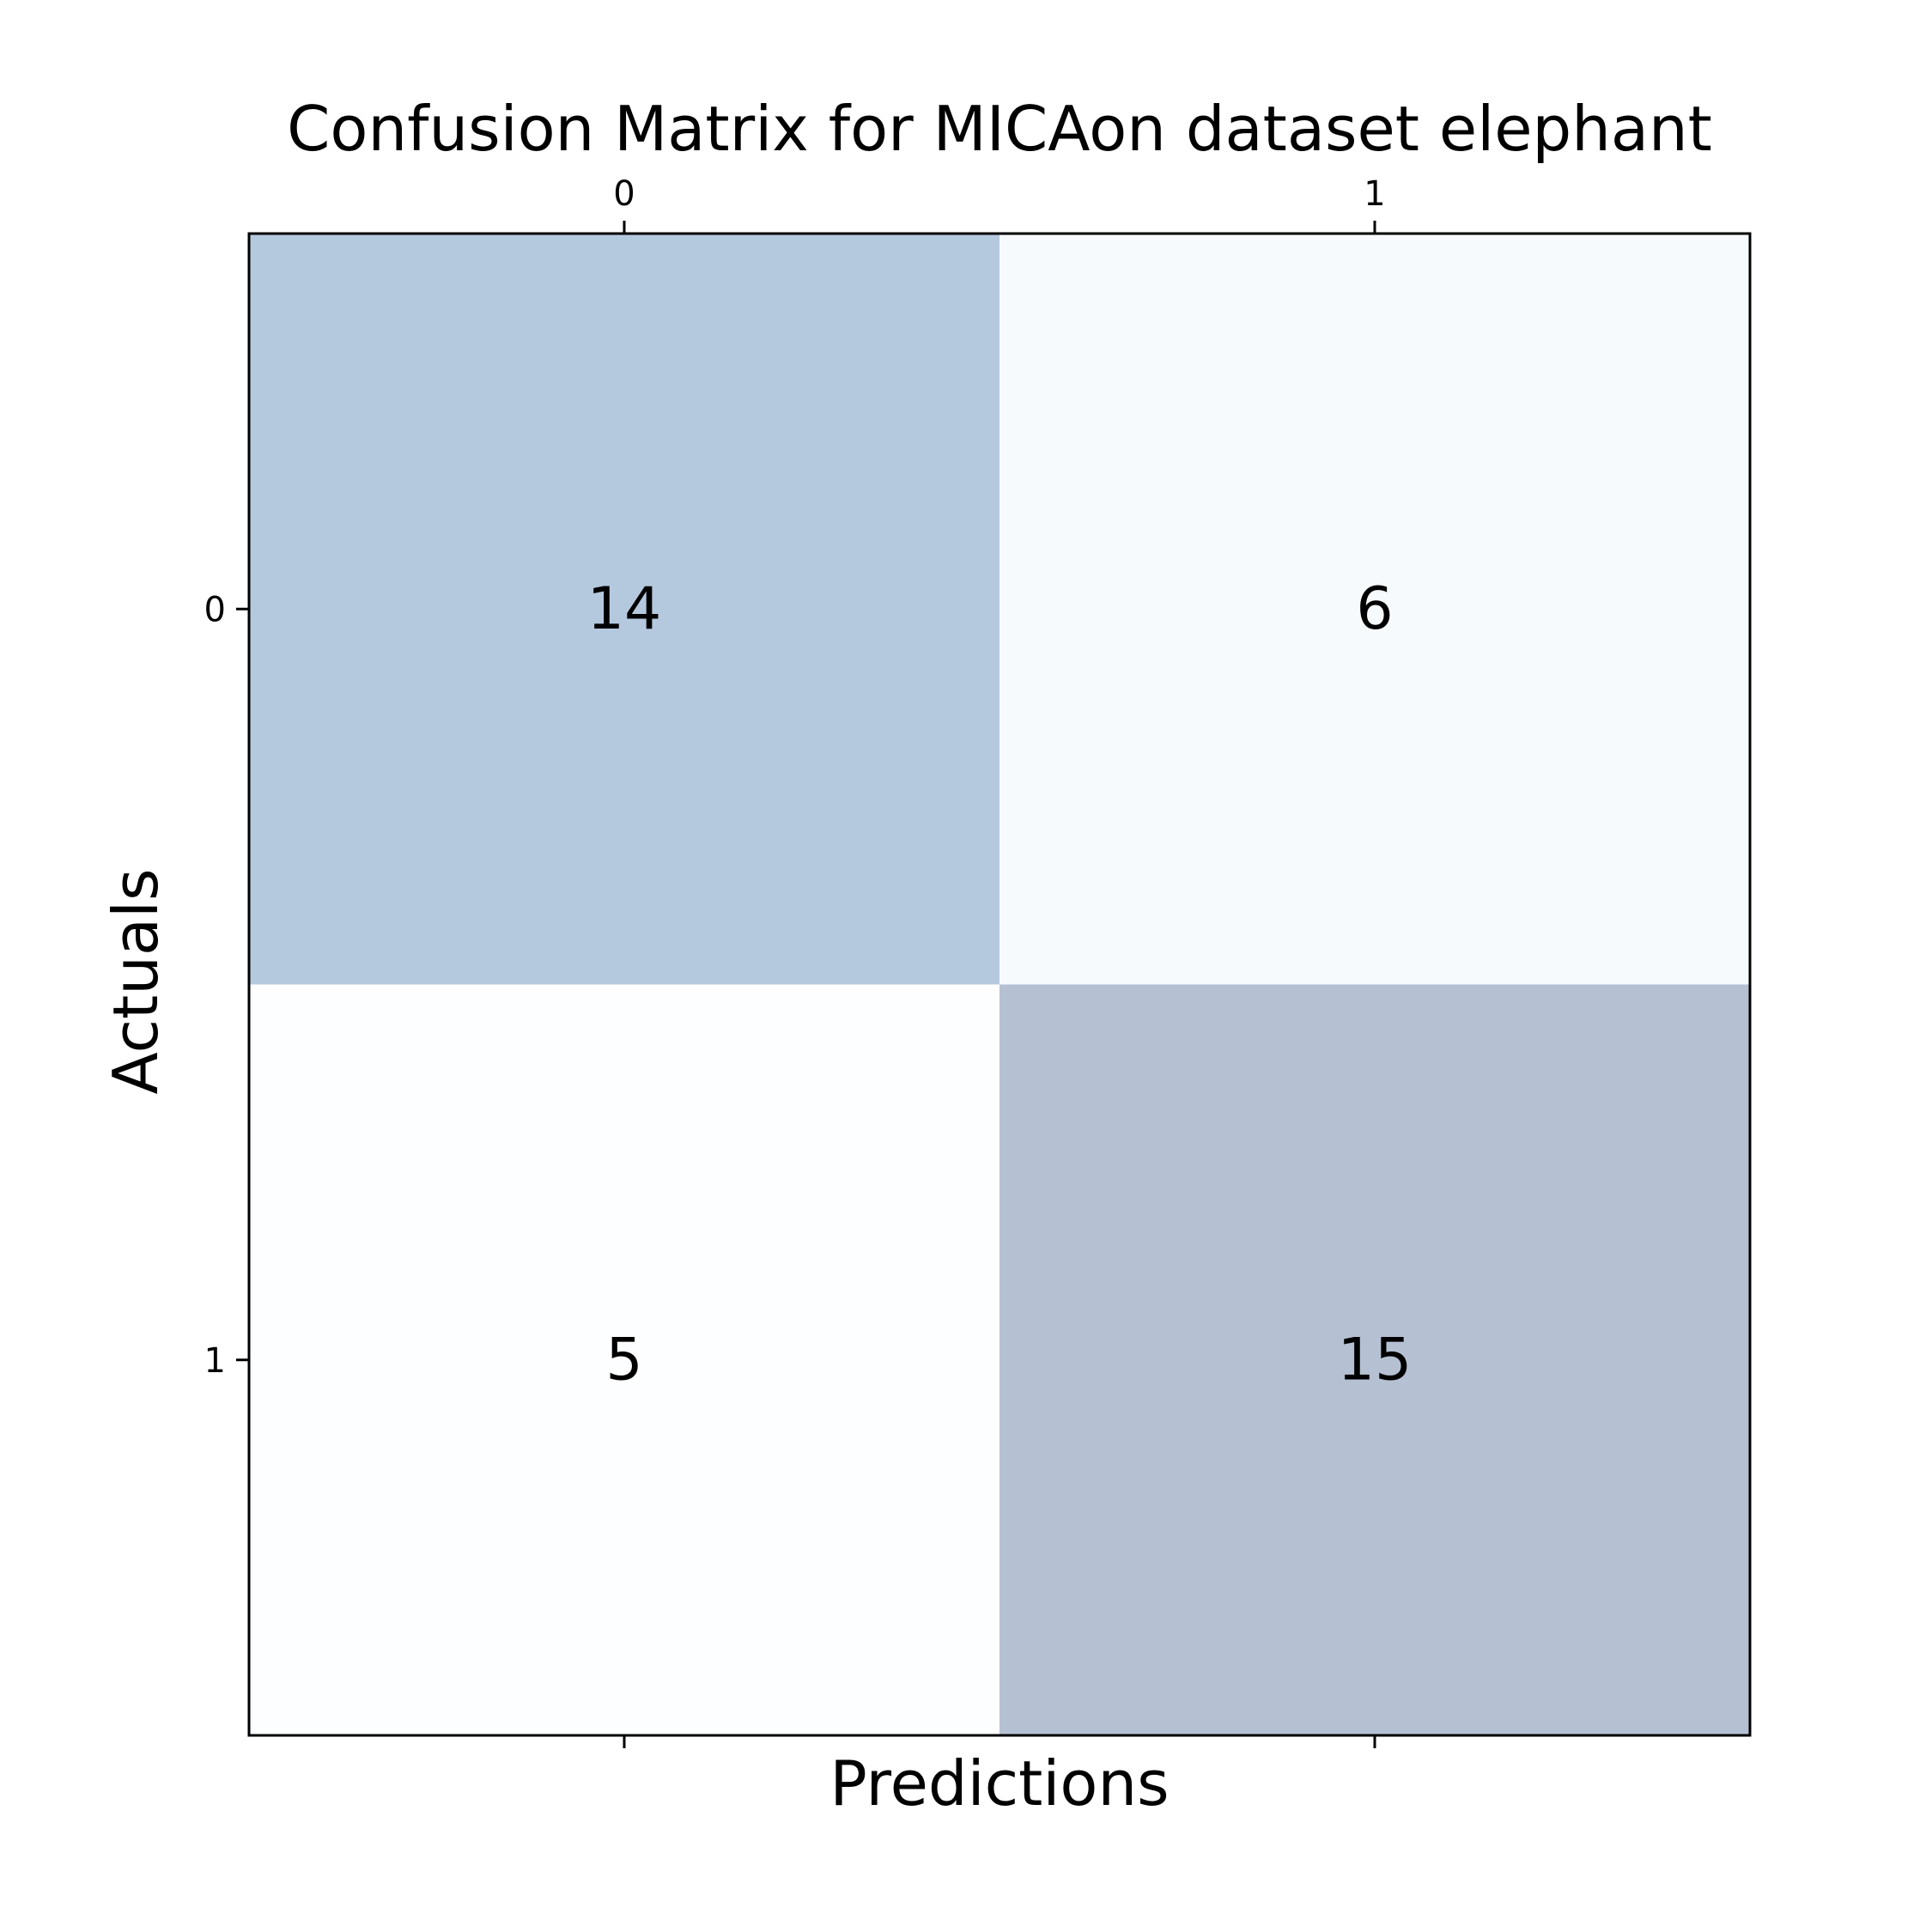 The image size is (1932, 1932). I want to click on x-tick-label-0: 0, so click(624, 194).